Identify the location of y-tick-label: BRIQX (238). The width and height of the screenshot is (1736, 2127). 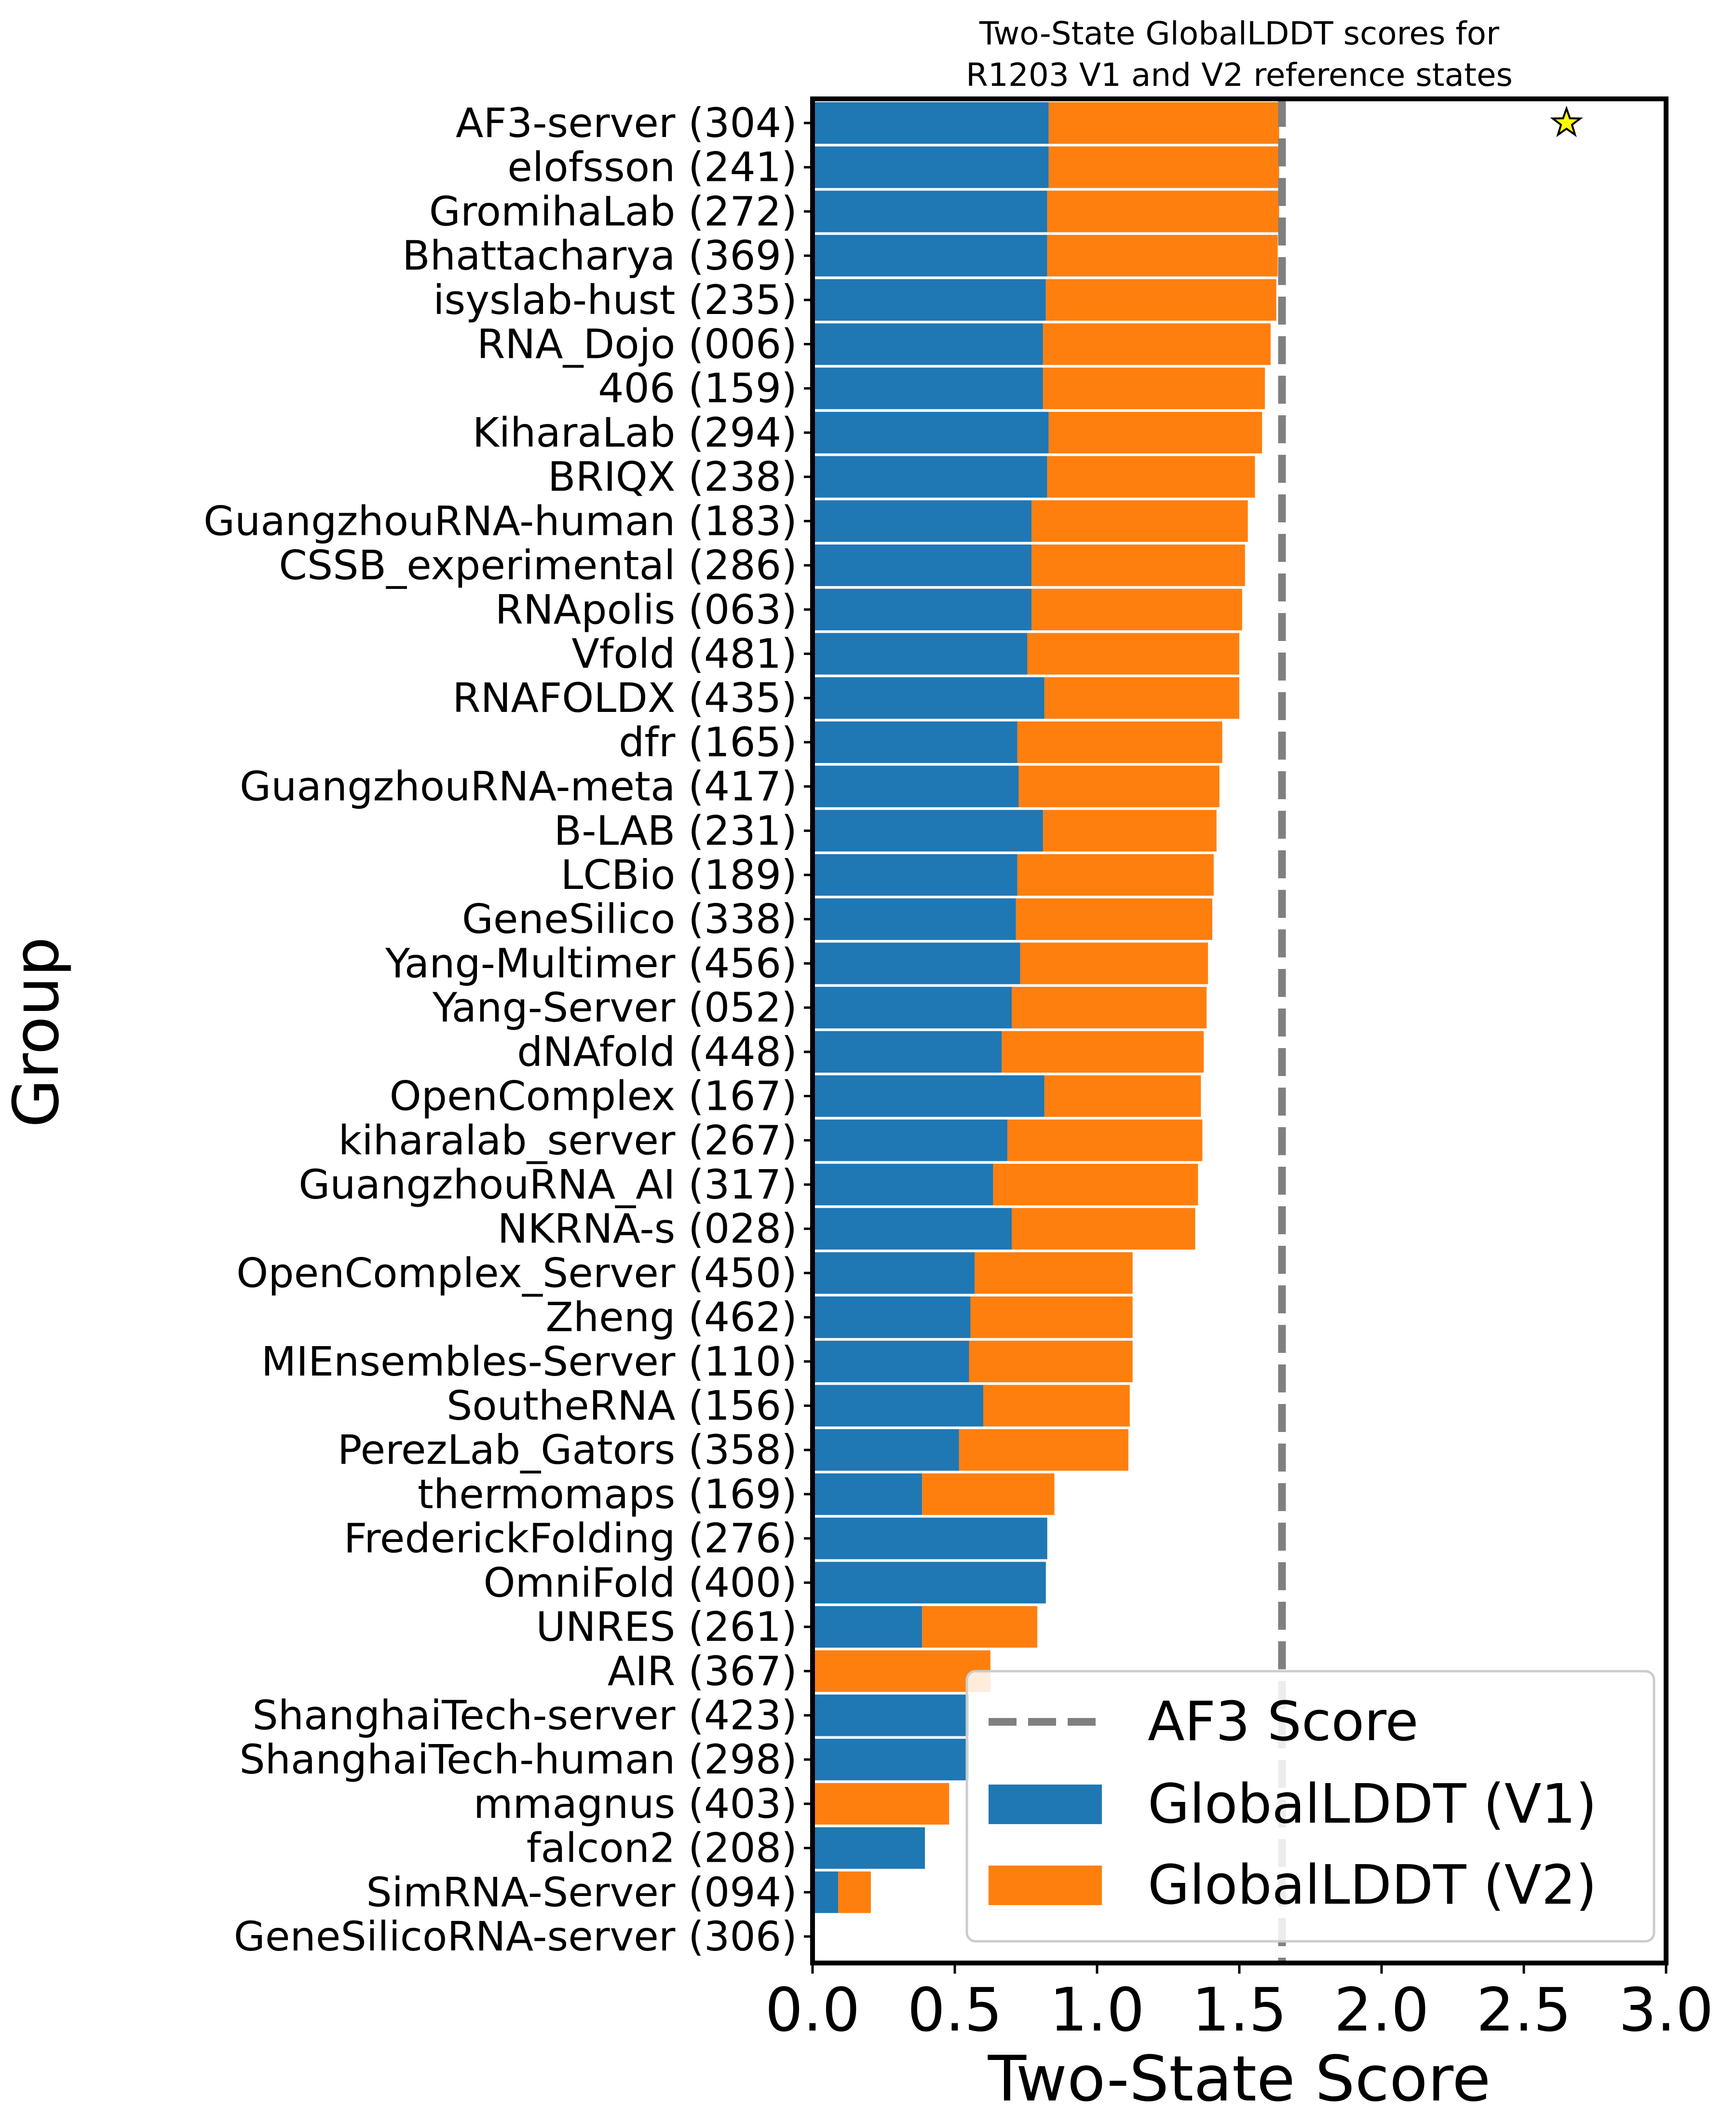
(673, 477).